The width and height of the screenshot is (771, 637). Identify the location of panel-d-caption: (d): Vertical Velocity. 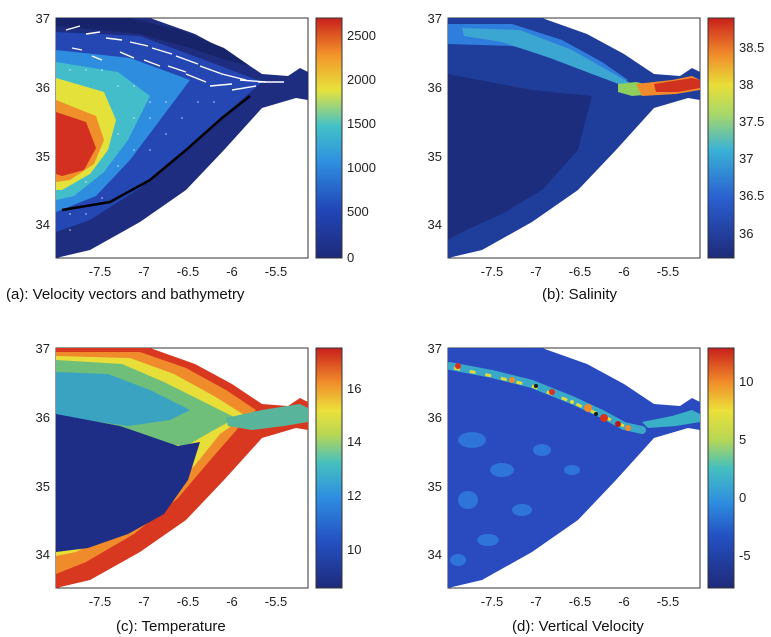
(578, 626).